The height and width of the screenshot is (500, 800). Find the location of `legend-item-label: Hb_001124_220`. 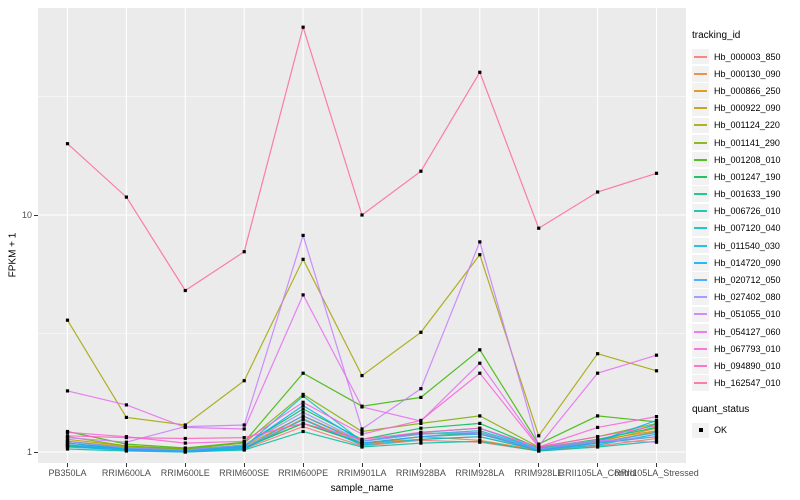

legend-item-label: Hb_001124_220 is located at coordinates (747, 125).